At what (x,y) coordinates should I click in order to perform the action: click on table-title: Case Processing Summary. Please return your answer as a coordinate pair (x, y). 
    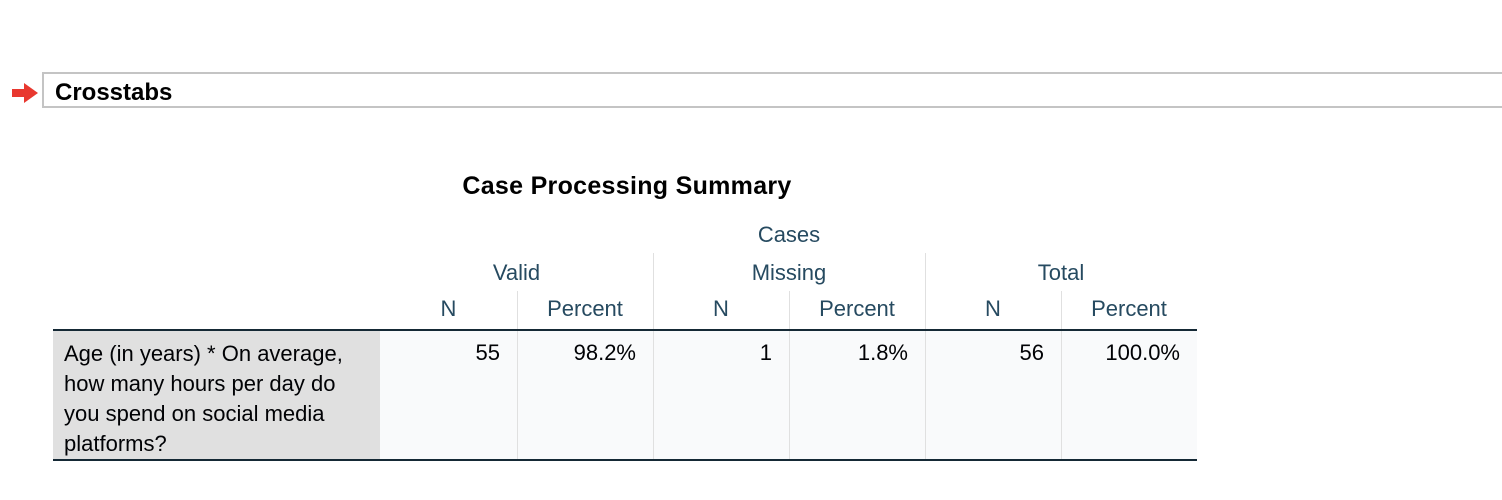
    Looking at the image, I should click on (627, 186).